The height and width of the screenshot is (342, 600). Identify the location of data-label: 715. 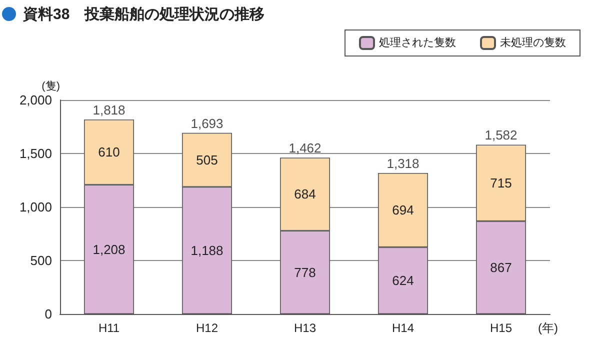
(501, 182).